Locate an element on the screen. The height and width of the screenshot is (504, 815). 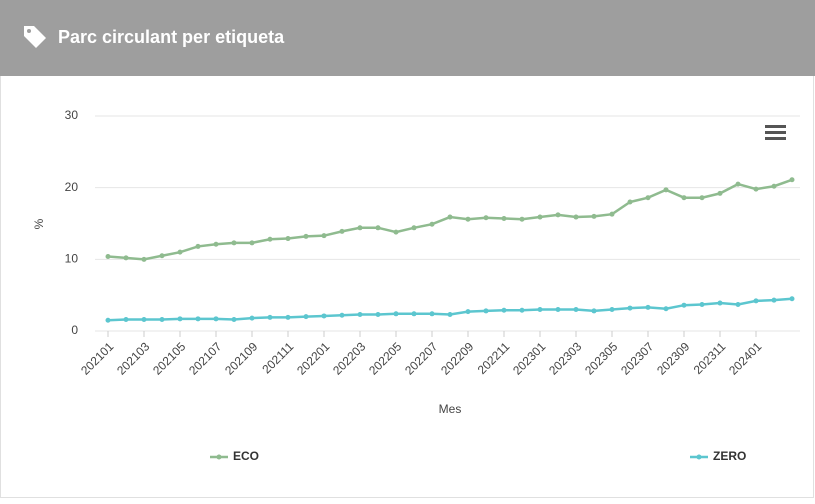
x-axis-label: Mes is located at coordinates (450, 409).